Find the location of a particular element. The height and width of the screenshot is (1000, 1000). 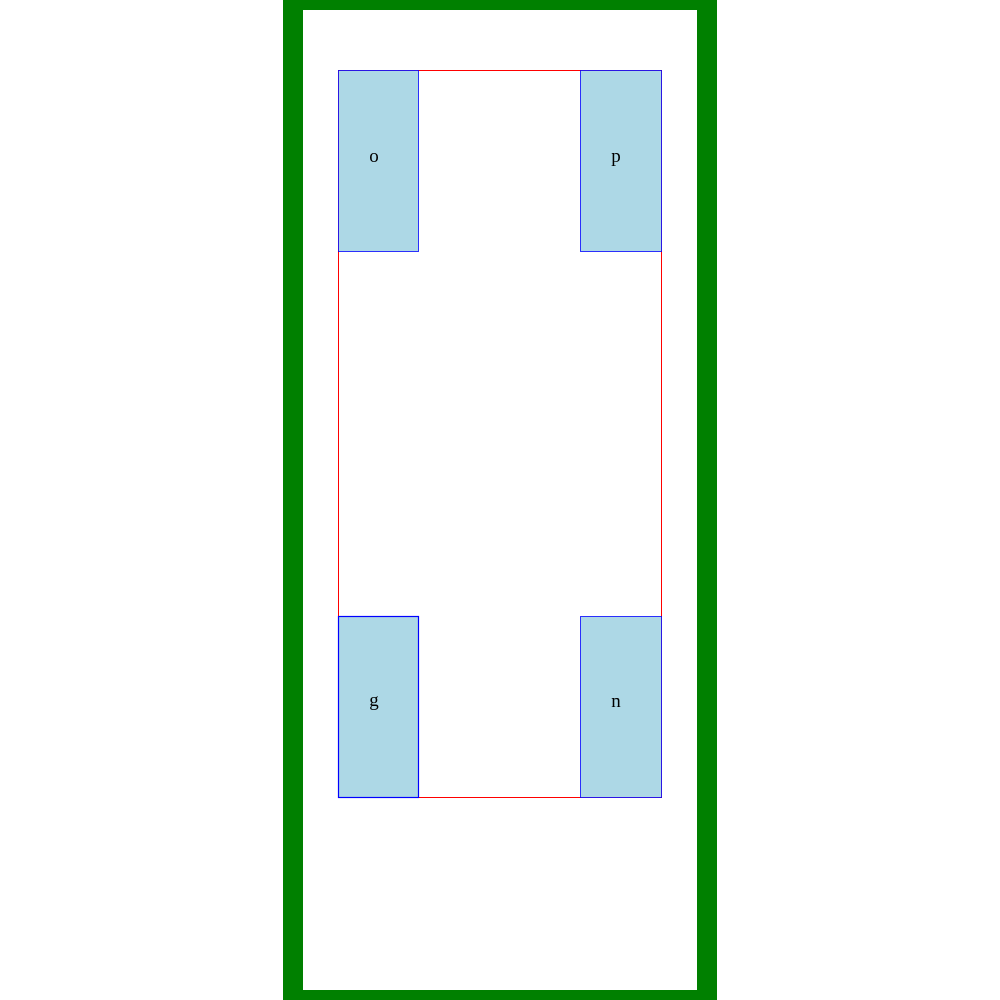

box-g-label: g is located at coordinates (374, 700).